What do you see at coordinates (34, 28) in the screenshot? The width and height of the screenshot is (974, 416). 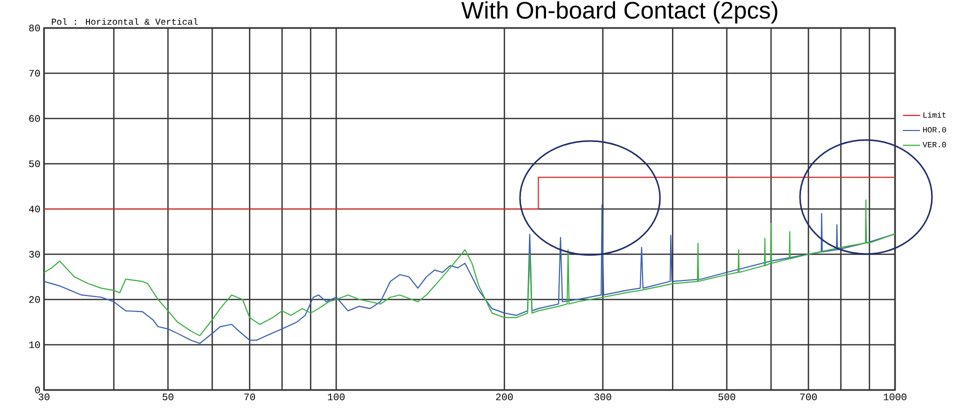 I see `y-tick-label: 80` at bounding box center [34, 28].